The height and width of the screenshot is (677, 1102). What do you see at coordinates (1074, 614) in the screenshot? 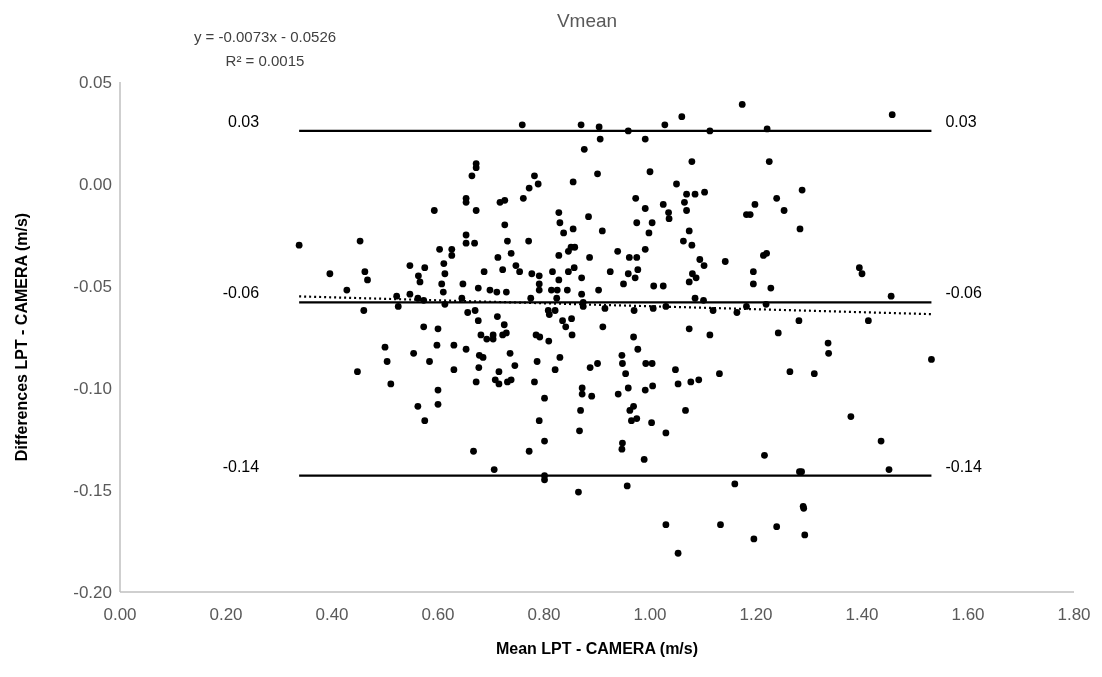
I see `x-tick-label: 1.80` at bounding box center [1074, 614].